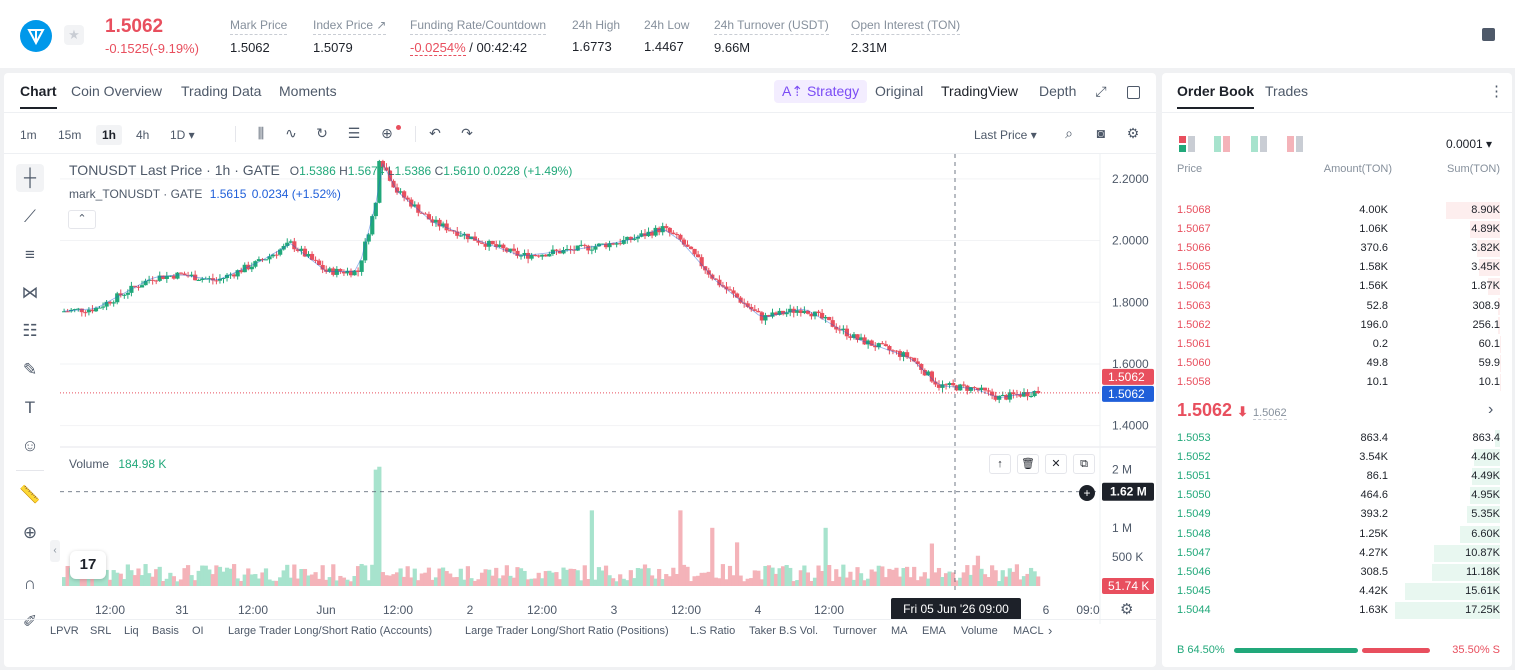 Image resolution: width=1515 pixels, height=670 pixels. I want to click on asks-row: 1.5061 0.2 60.1, so click(1337, 344).